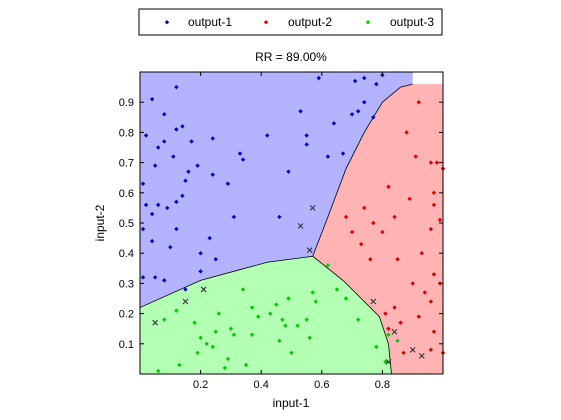  I want to click on chart-title: RR = 89.00%, so click(291, 57).